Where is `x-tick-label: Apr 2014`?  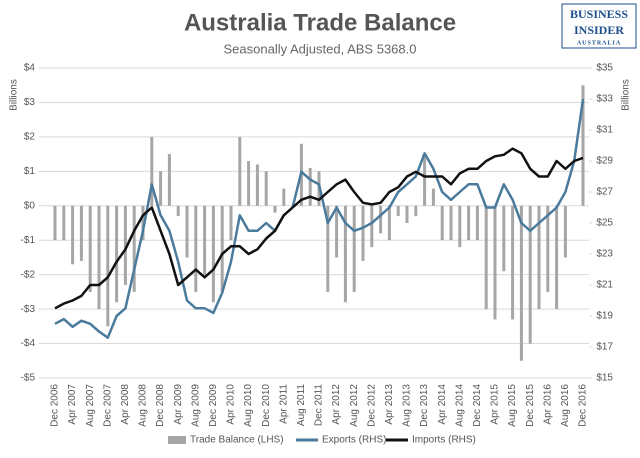 x-tick-label: Apr 2014 is located at coordinates (442, 404).